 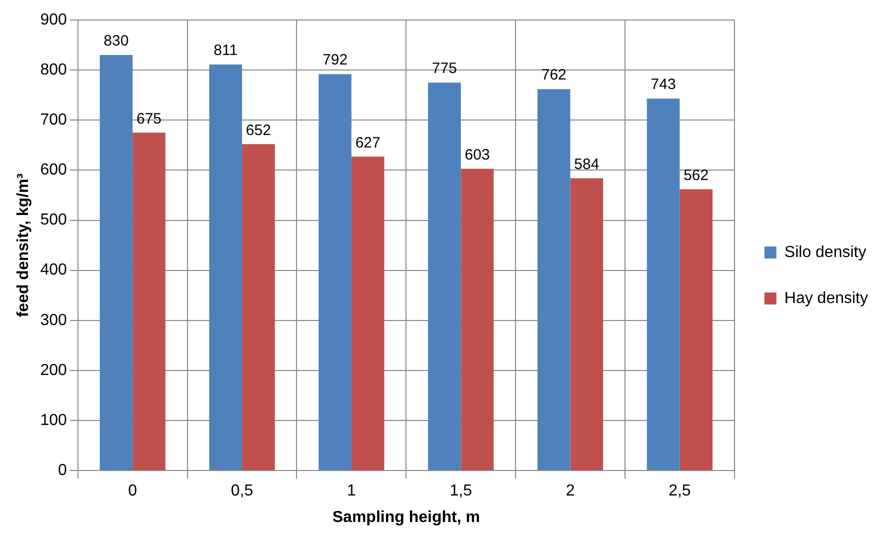 I want to click on data-label: 743, so click(x=663, y=85).